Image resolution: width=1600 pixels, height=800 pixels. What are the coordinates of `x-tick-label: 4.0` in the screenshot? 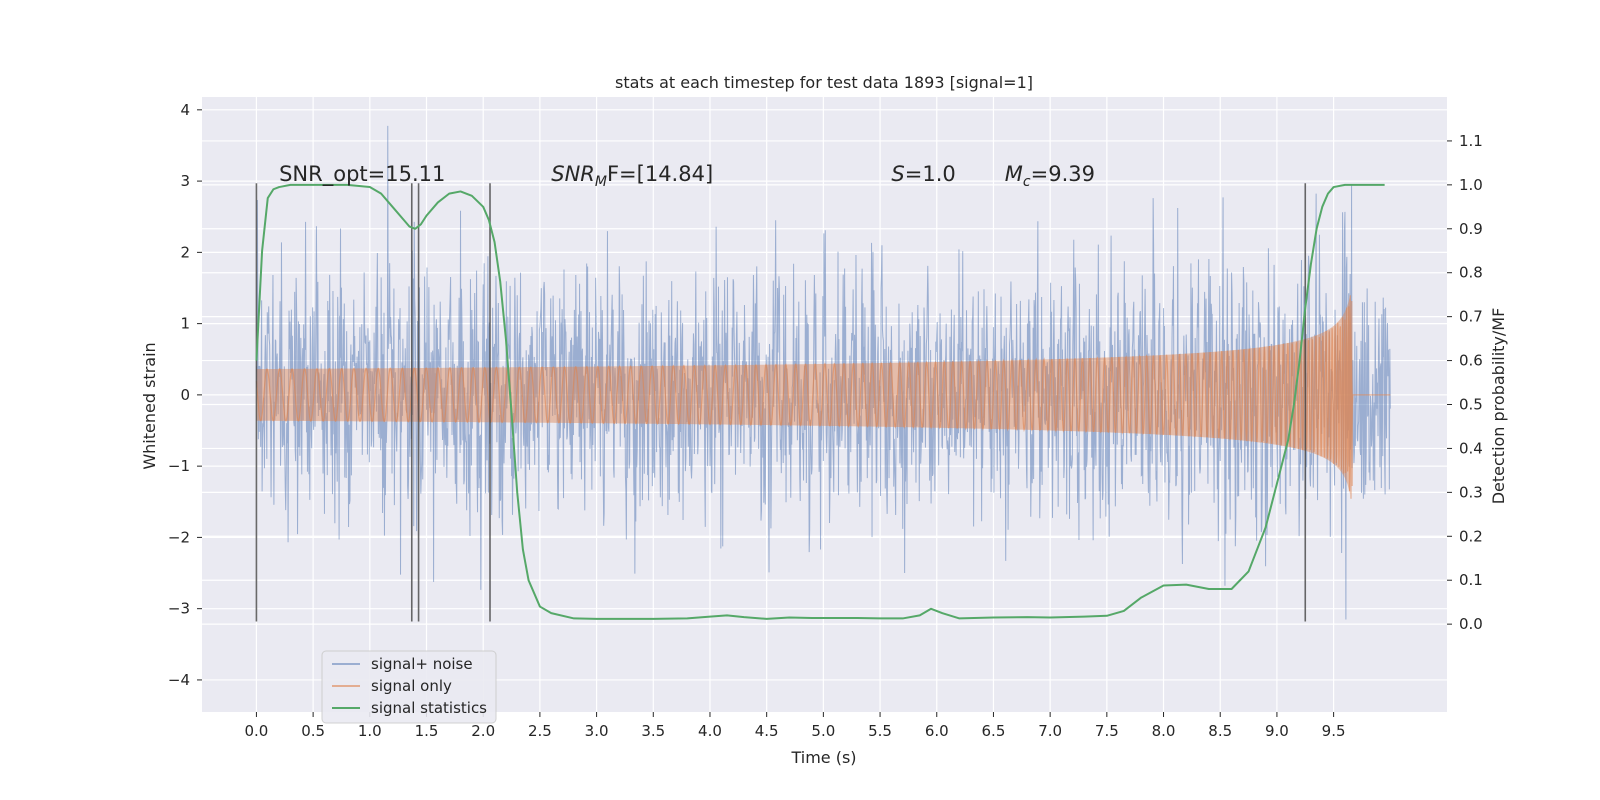 It's located at (710, 731).